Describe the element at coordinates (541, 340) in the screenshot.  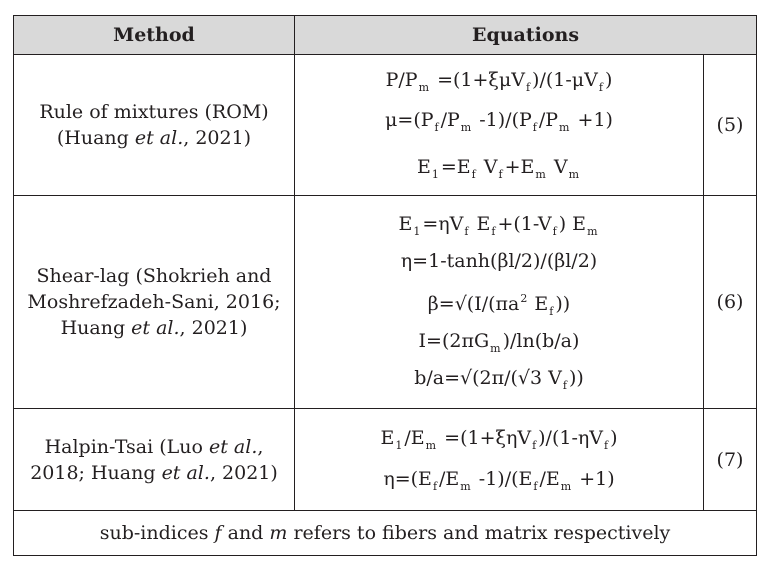
I see `equation-text: )/ln(b/a)` at that location.